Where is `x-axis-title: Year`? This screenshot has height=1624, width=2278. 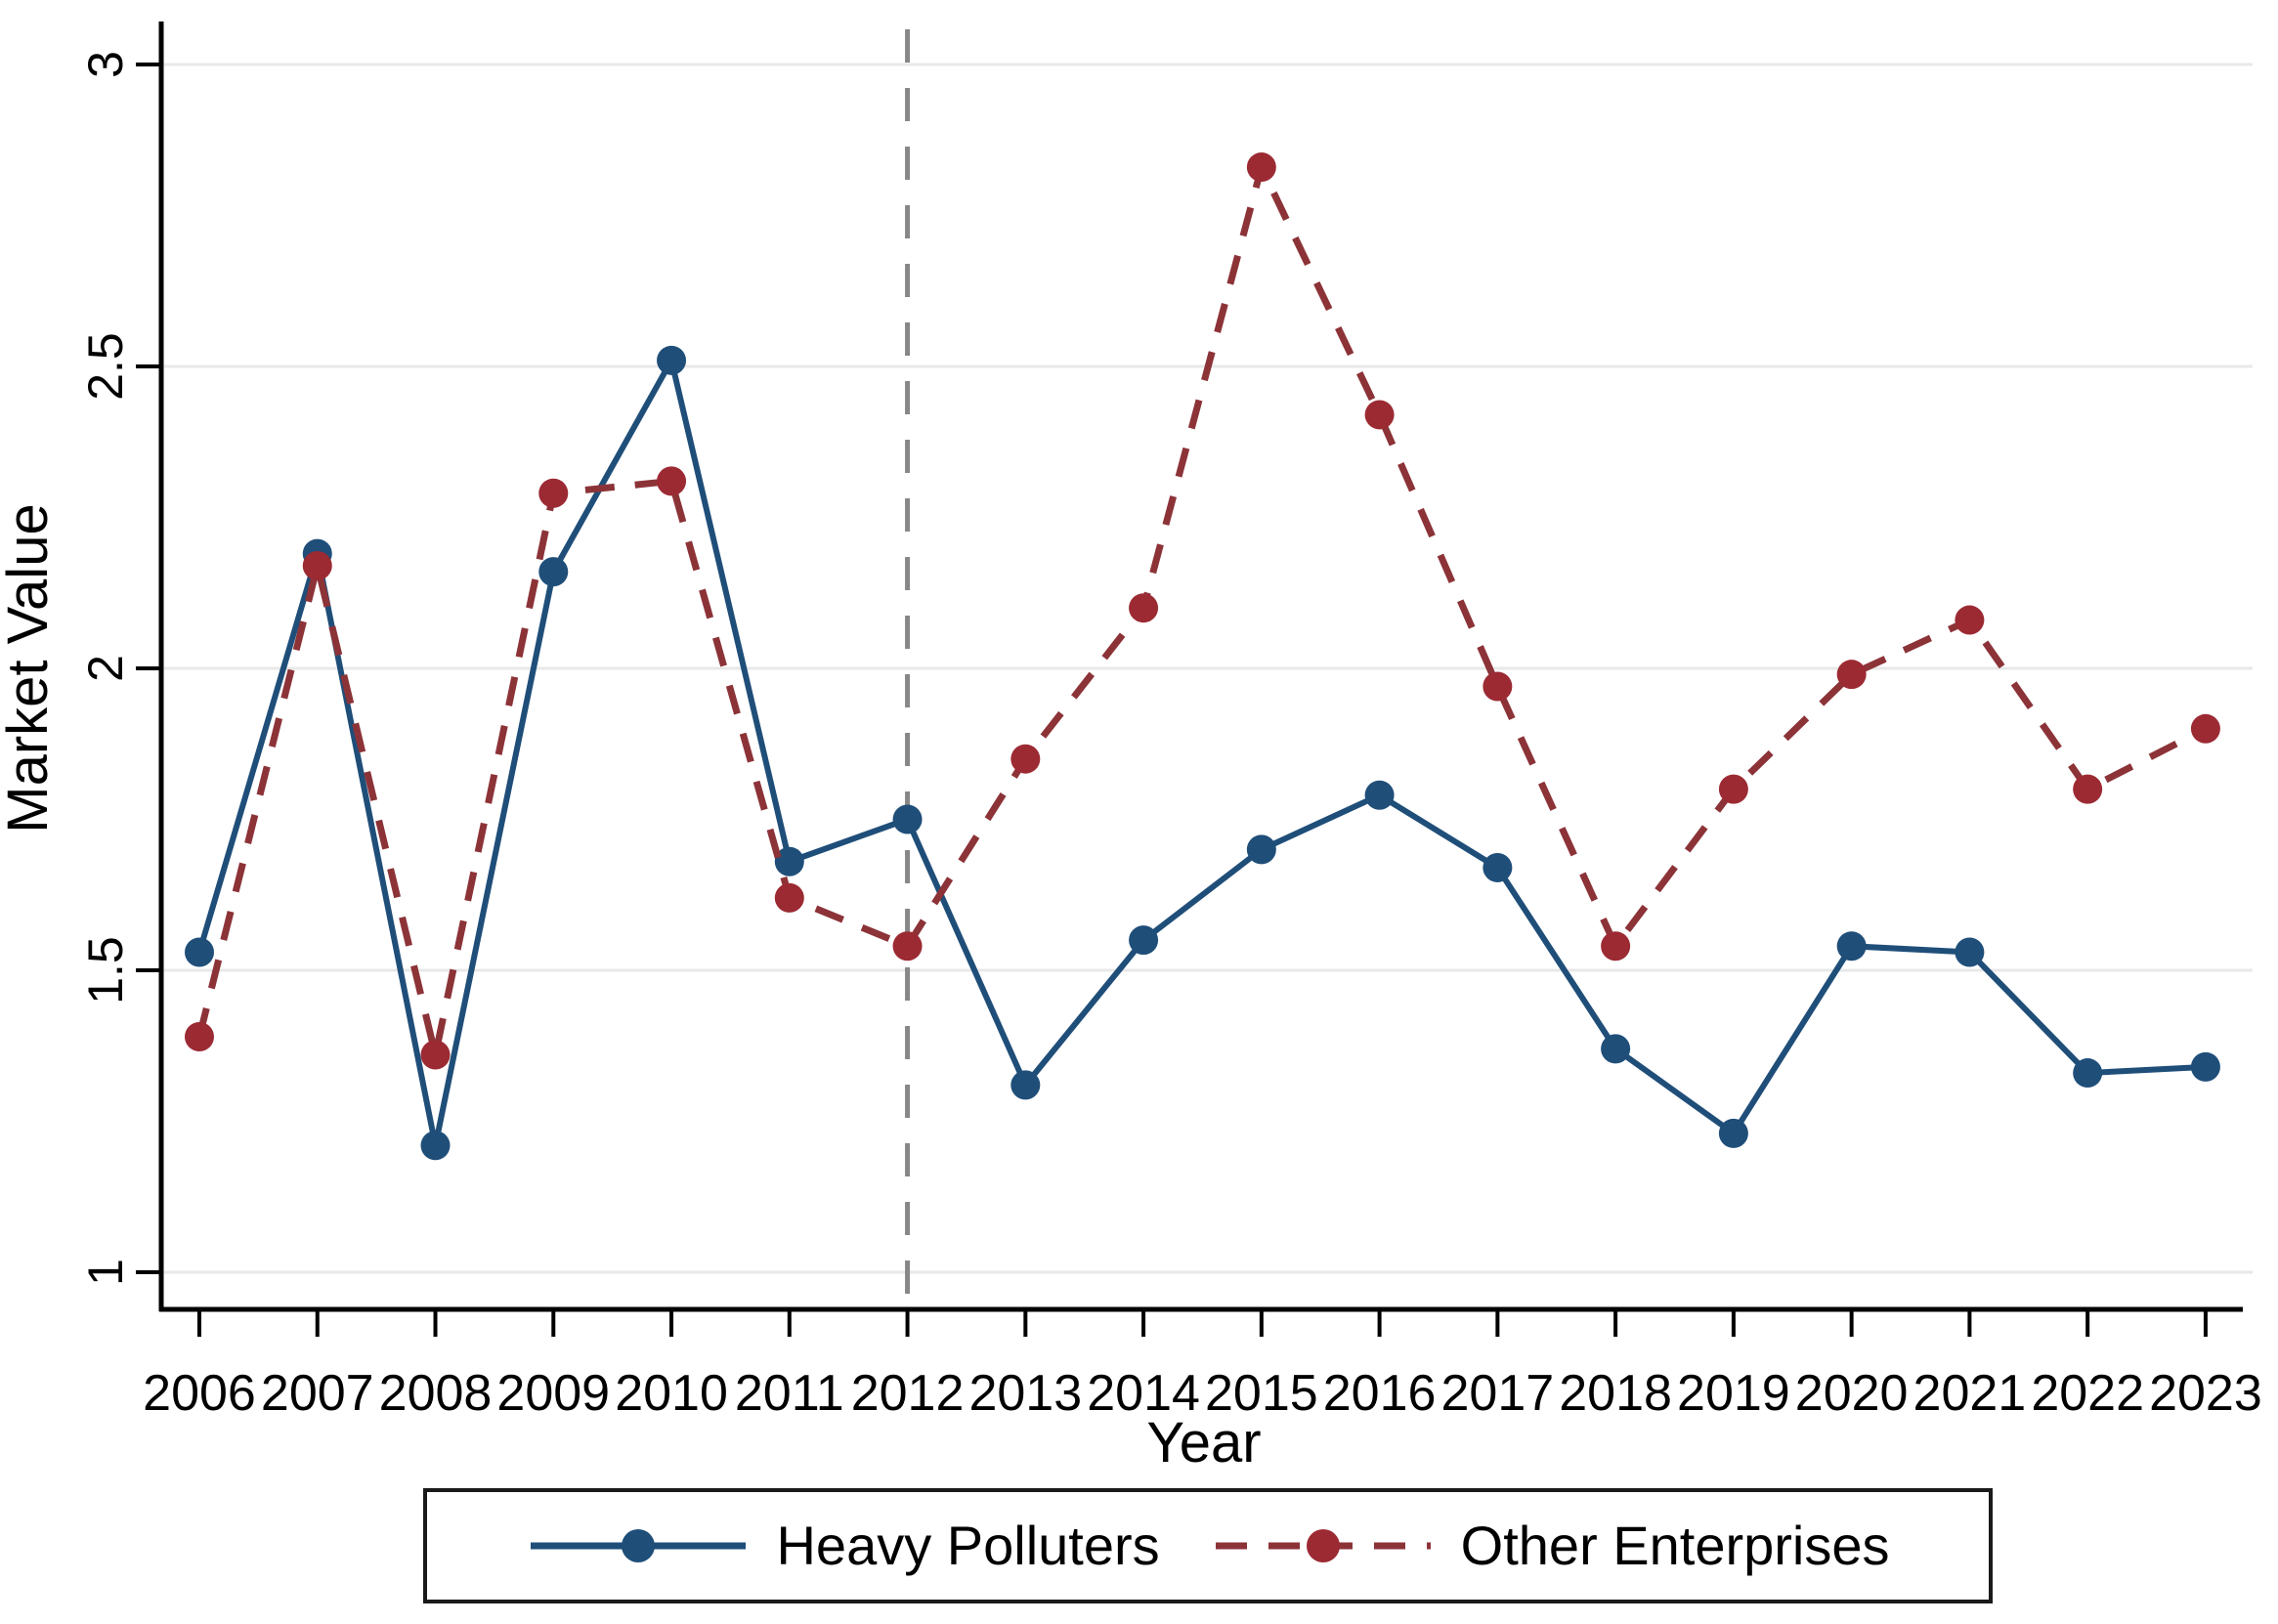 x-axis-title: Year is located at coordinates (1203, 1443).